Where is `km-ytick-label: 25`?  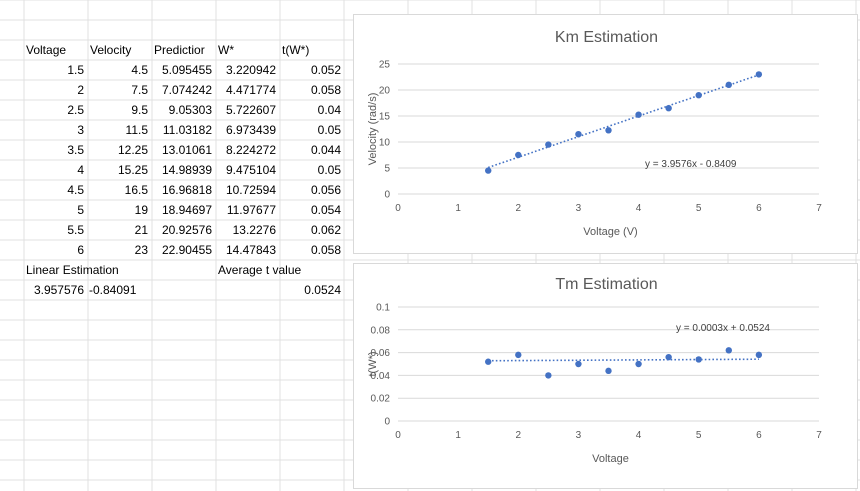 km-ytick-label: 25 is located at coordinates (385, 65).